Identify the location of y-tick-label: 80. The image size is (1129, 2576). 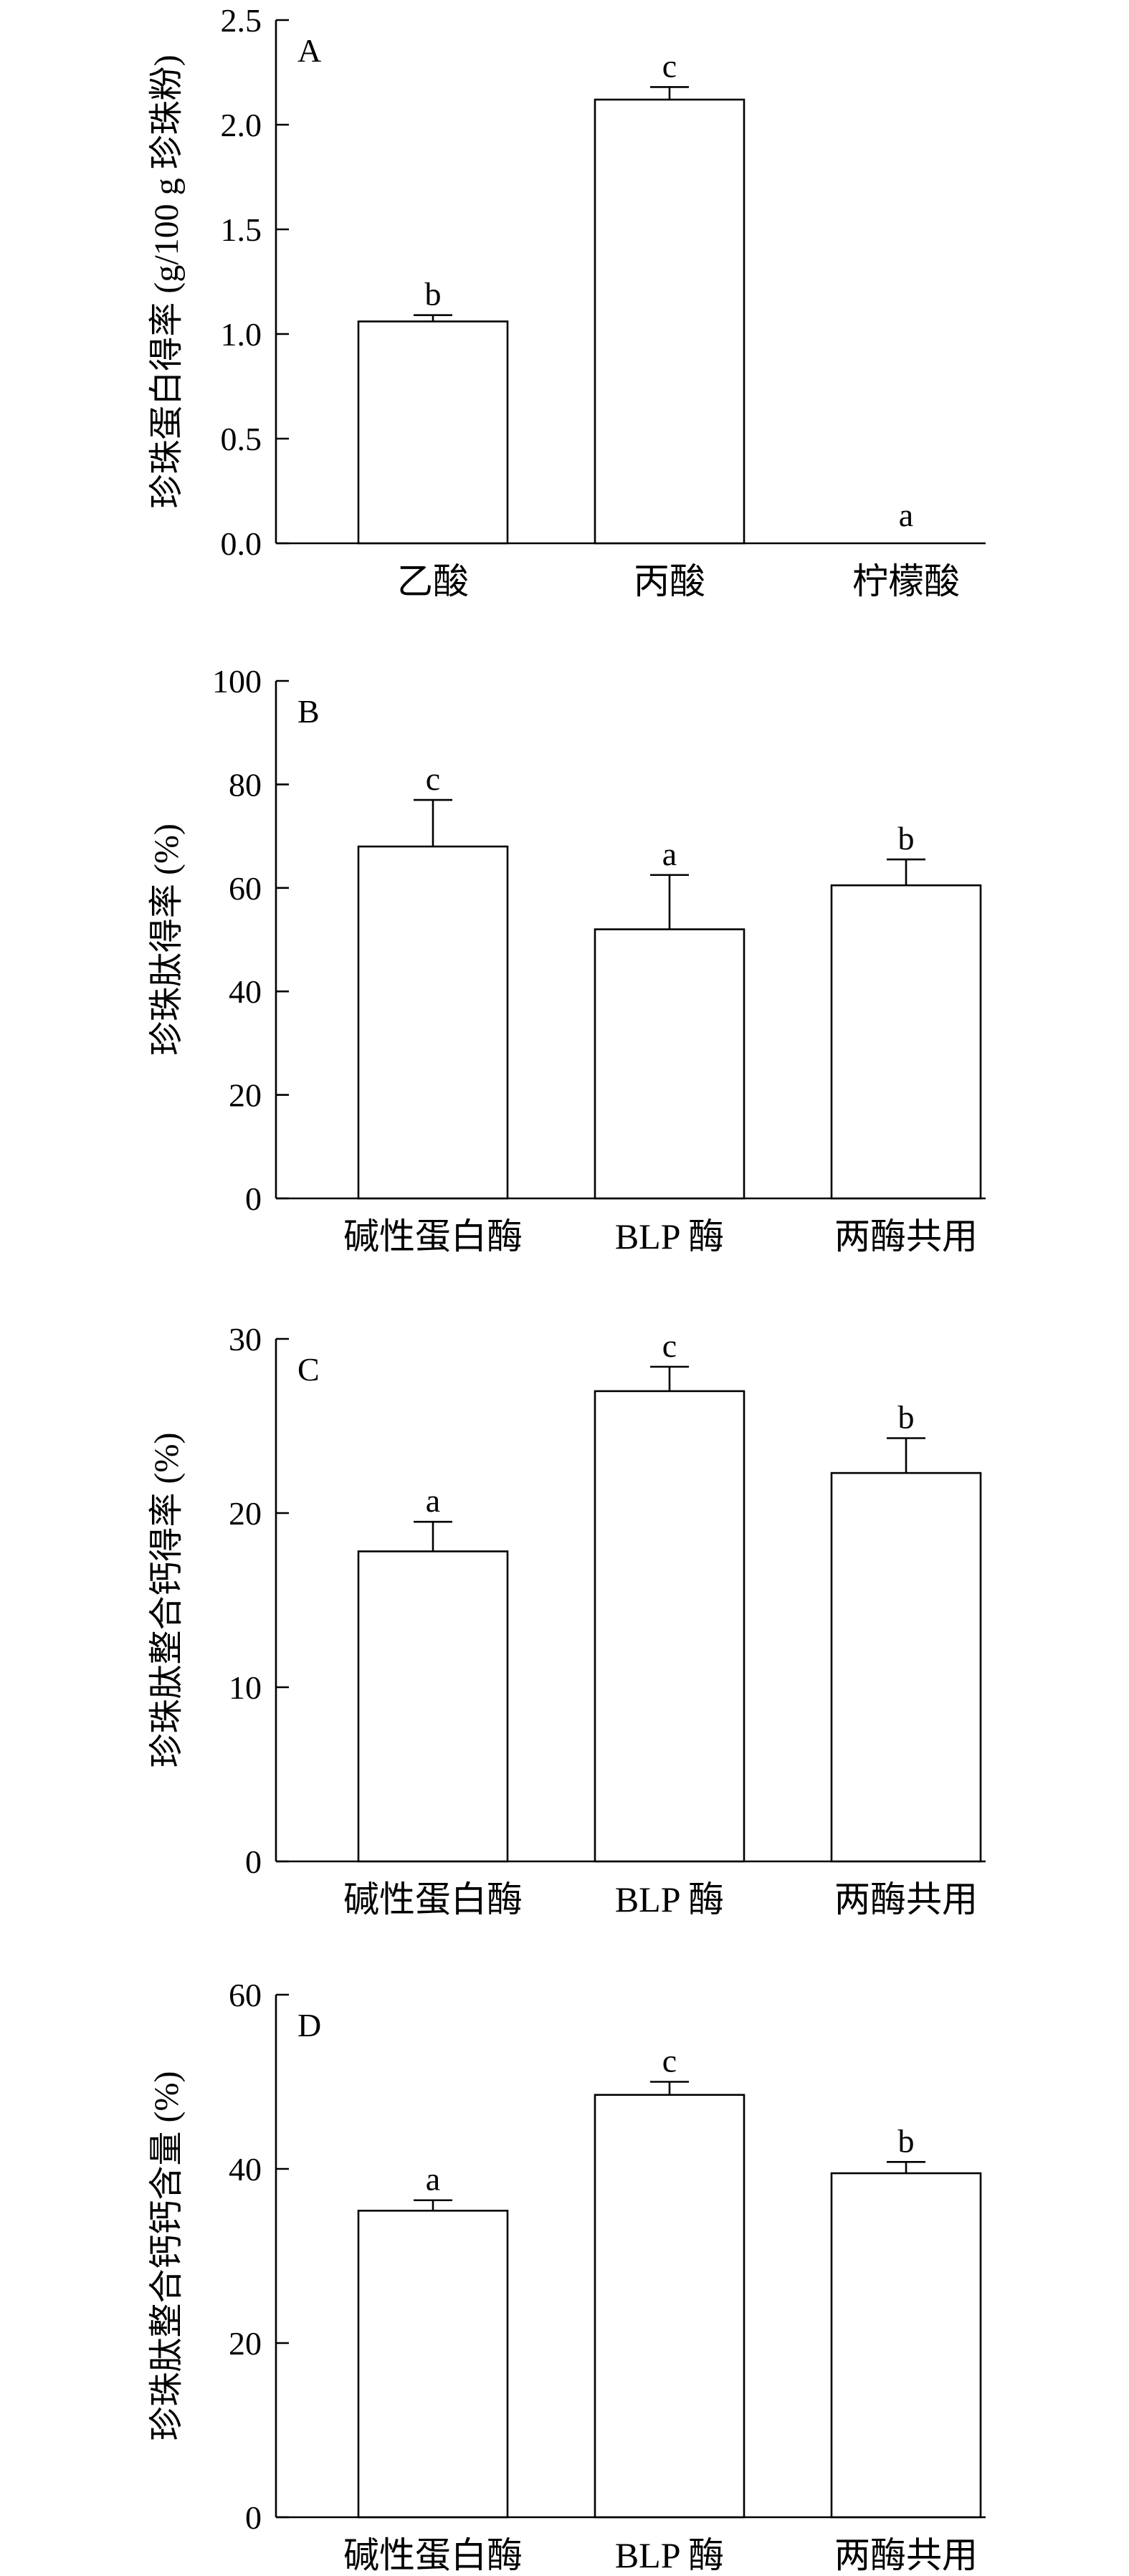
(245, 784).